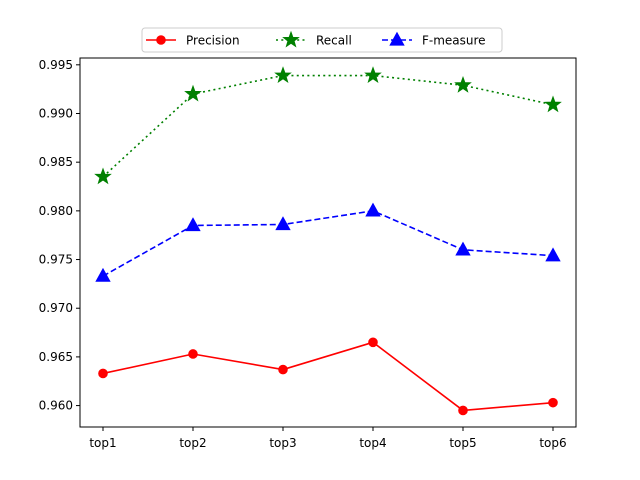 Image resolution: width=640 pixels, height=480 pixels. I want to click on y-tick-label: 0.985, so click(56, 162).